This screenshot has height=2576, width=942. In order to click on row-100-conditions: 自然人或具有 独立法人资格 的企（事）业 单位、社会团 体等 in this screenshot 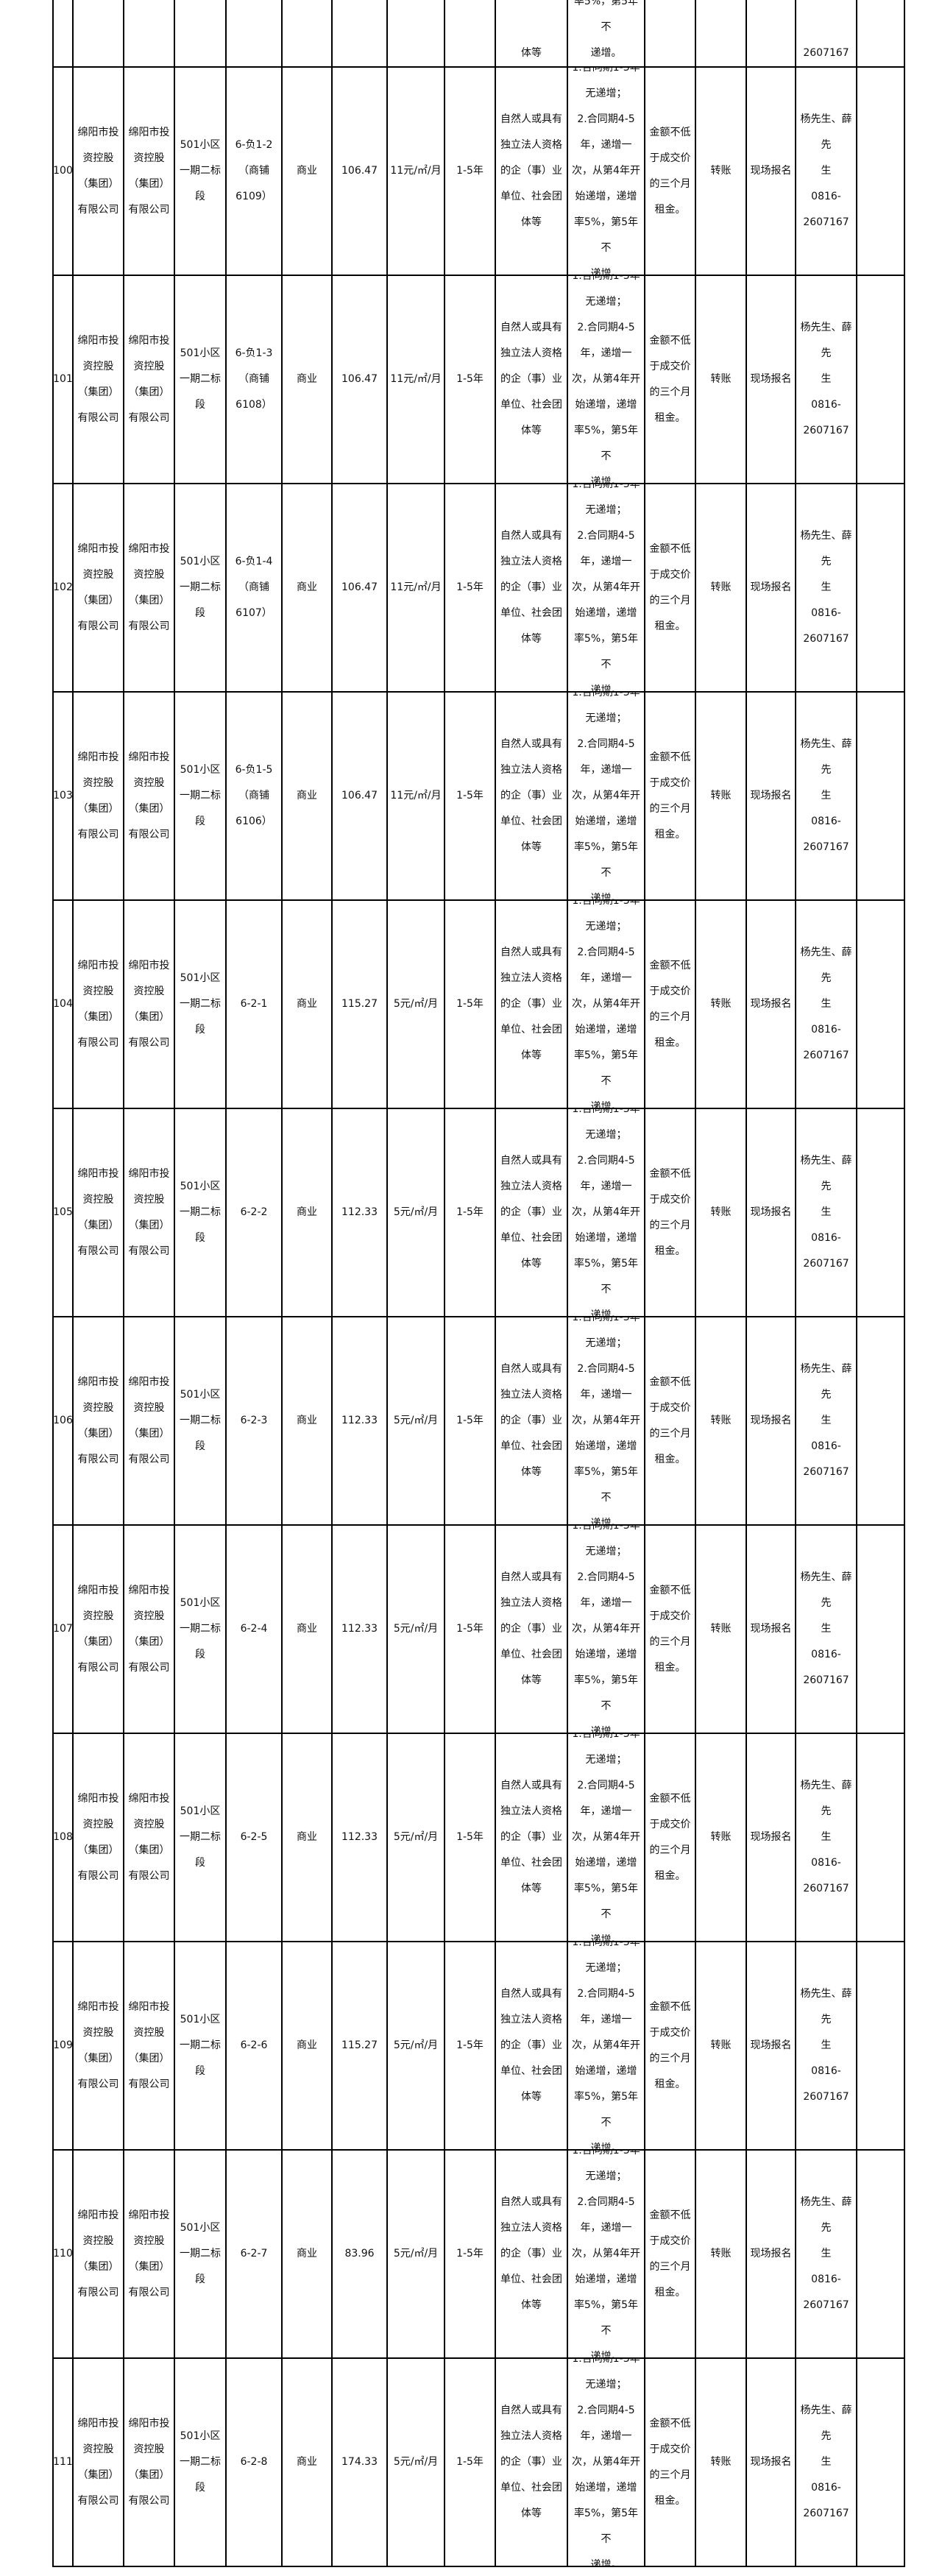, I will do `click(531, 170)`.